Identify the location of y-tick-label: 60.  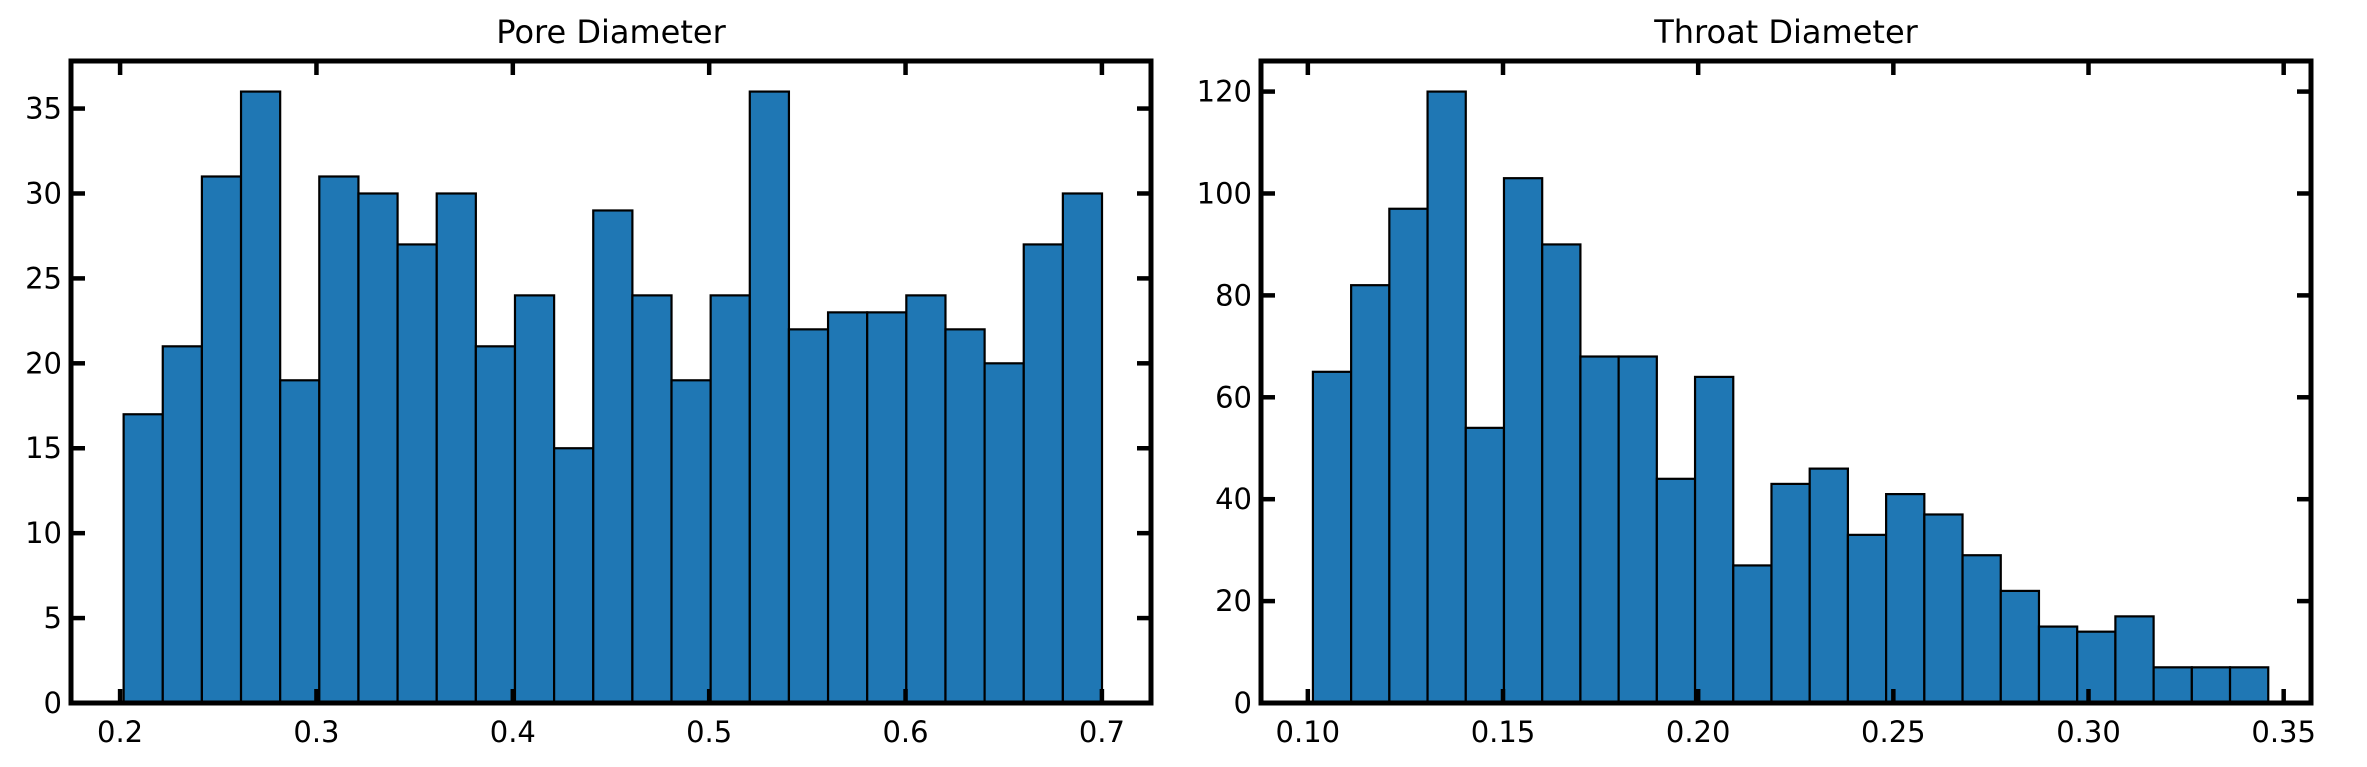
(1233, 397).